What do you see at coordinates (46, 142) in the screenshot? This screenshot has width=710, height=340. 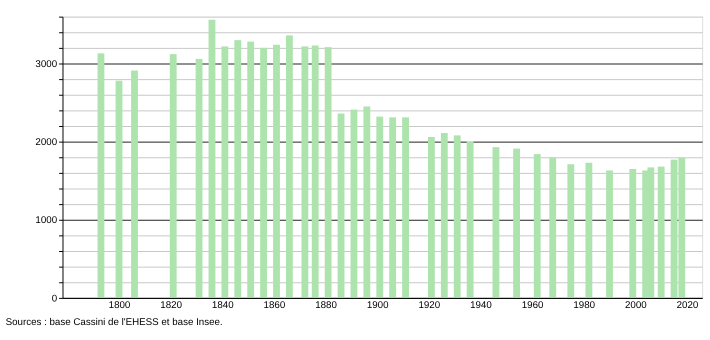 I see `y-tick-label: 2000` at bounding box center [46, 142].